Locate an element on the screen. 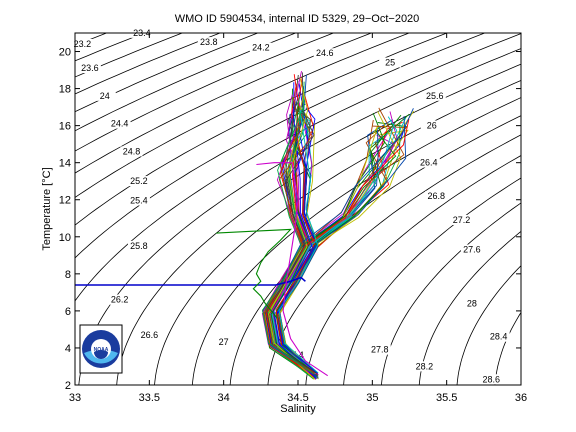 The image size is (576, 432). contour-label: 25 is located at coordinates (390, 62).